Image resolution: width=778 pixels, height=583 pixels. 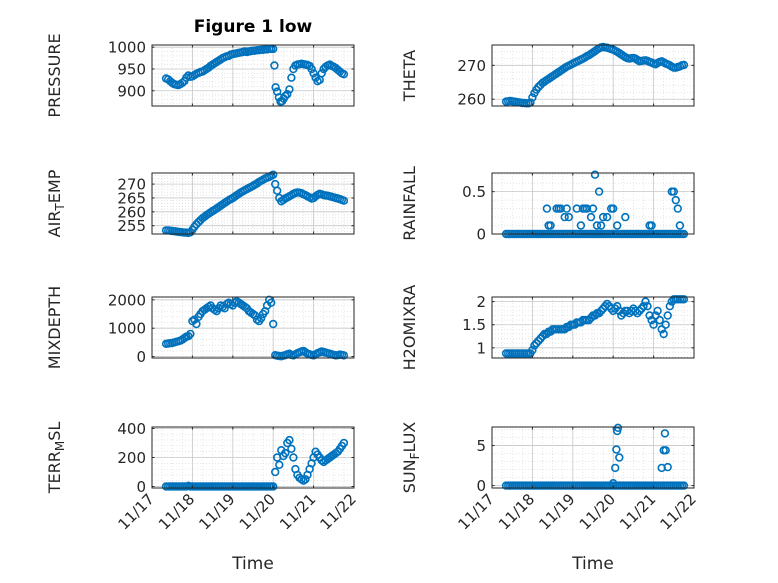 What do you see at coordinates (127, 329) in the screenshot?
I see `y-tick-label: 1000` at bounding box center [127, 329].